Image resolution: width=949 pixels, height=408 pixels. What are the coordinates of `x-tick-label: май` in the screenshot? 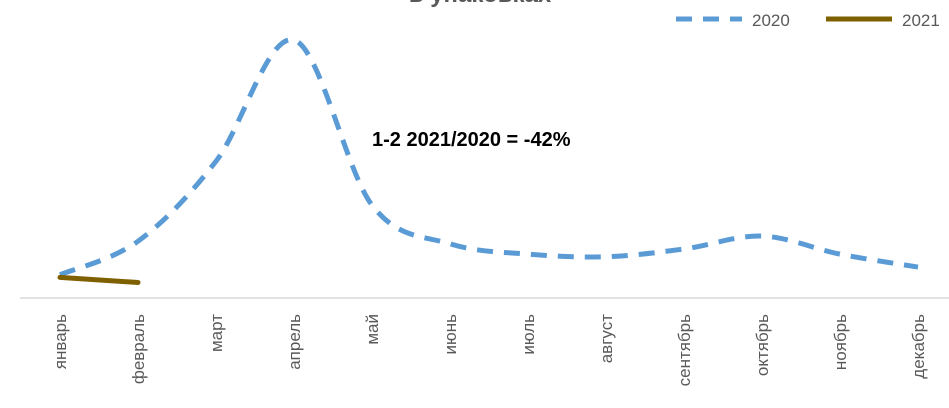 It's located at (372, 329).